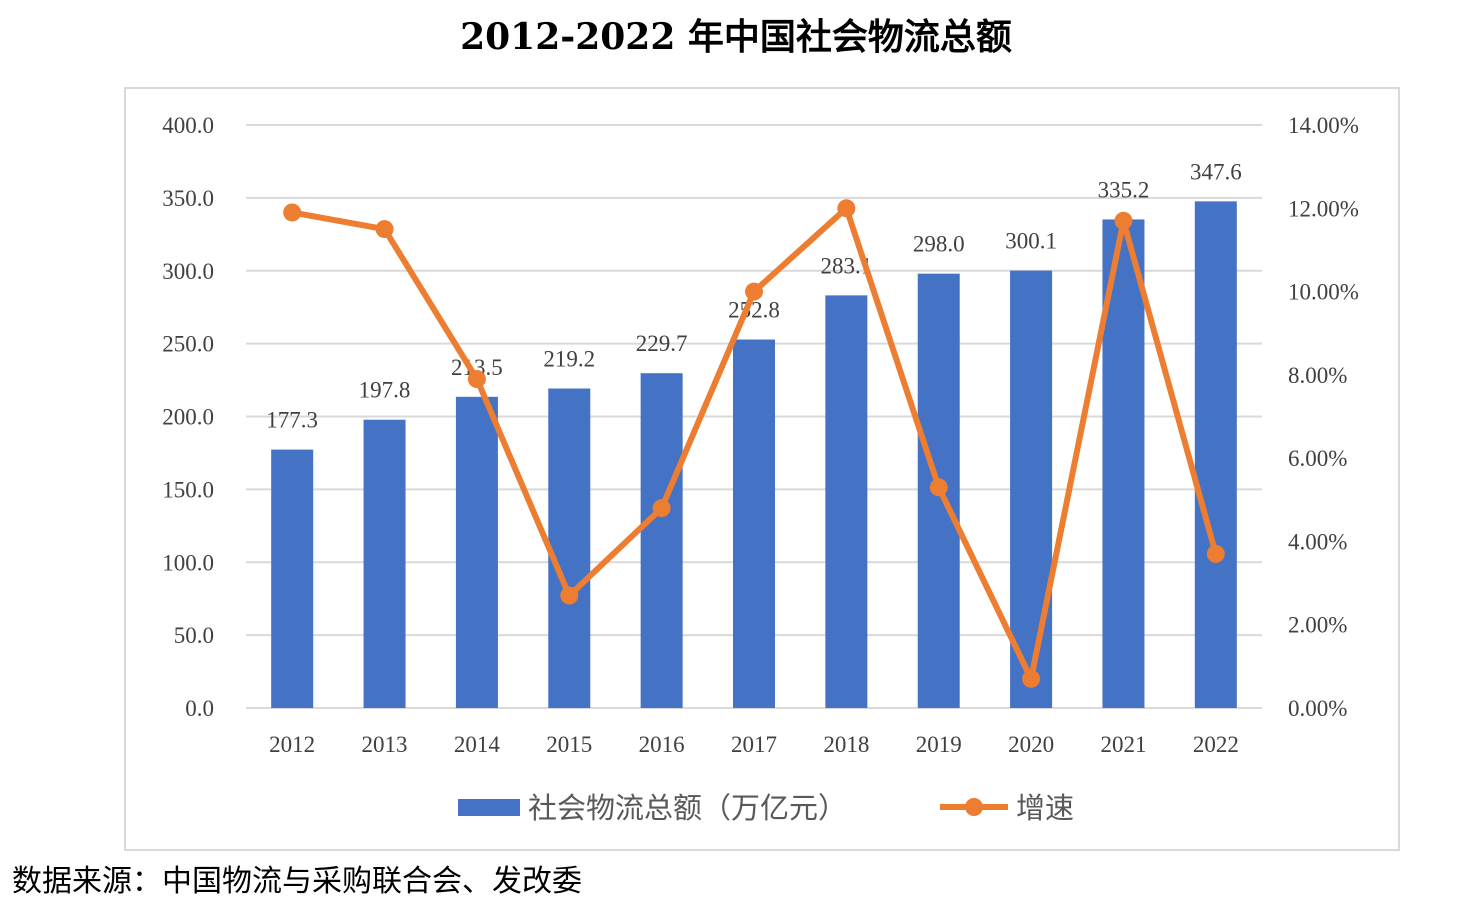 This screenshot has width=1472, height=914. I want to click on x-tick-label: 2017, so click(754, 744).